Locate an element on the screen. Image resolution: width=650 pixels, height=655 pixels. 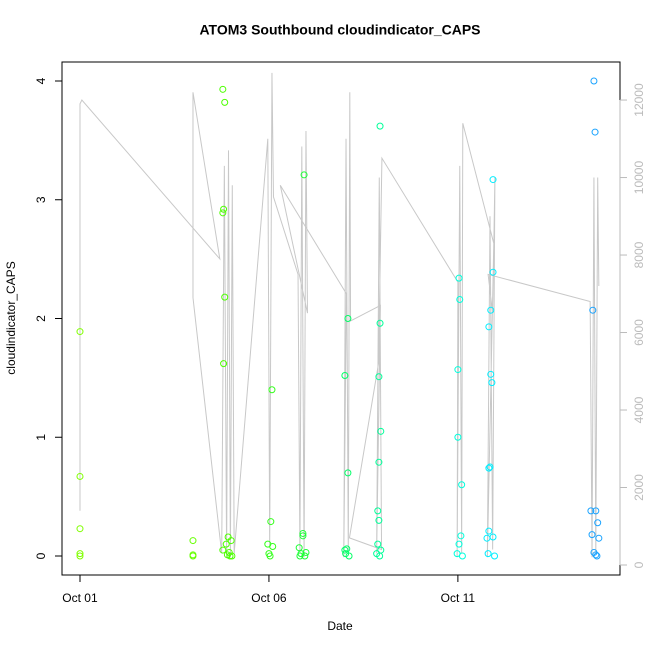
x-tick-label: Oct 11 is located at coordinates (458, 598).